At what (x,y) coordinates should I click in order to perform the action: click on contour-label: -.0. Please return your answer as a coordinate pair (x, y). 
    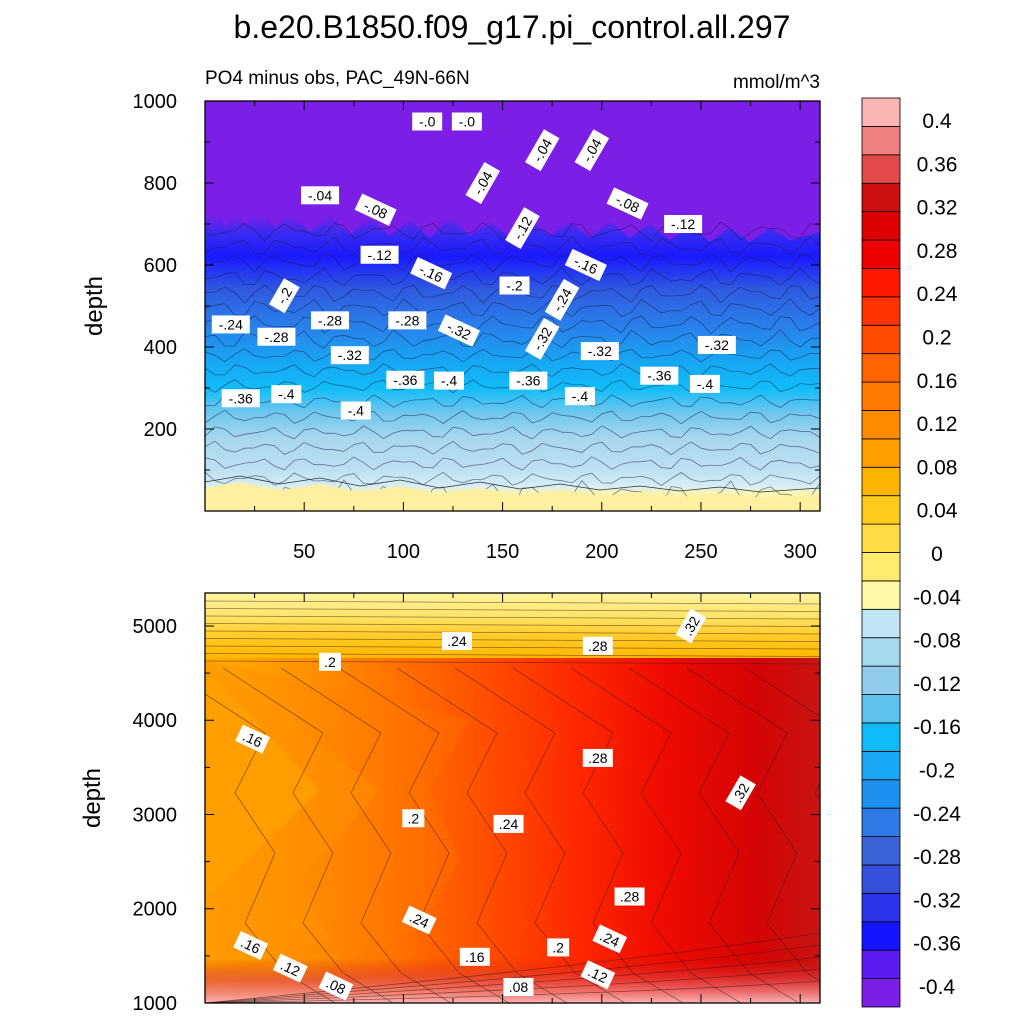
    Looking at the image, I should click on (466, 121).